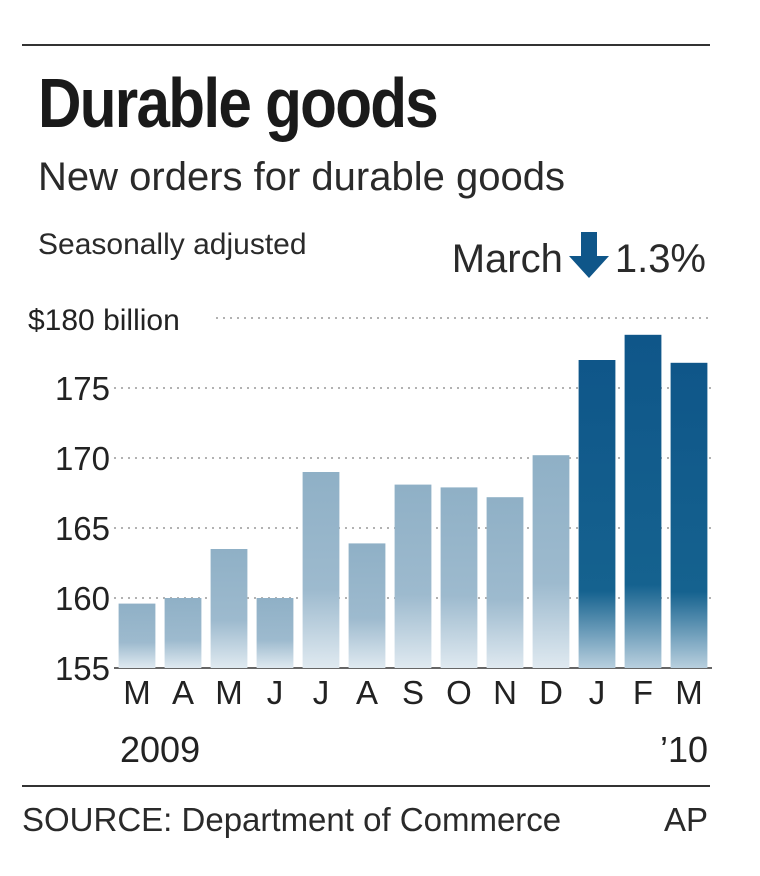 The image size is (760, 876). Describe the element at coordinates (643, 692) in the screenshot. I see `x-tick-label: F` at that location.